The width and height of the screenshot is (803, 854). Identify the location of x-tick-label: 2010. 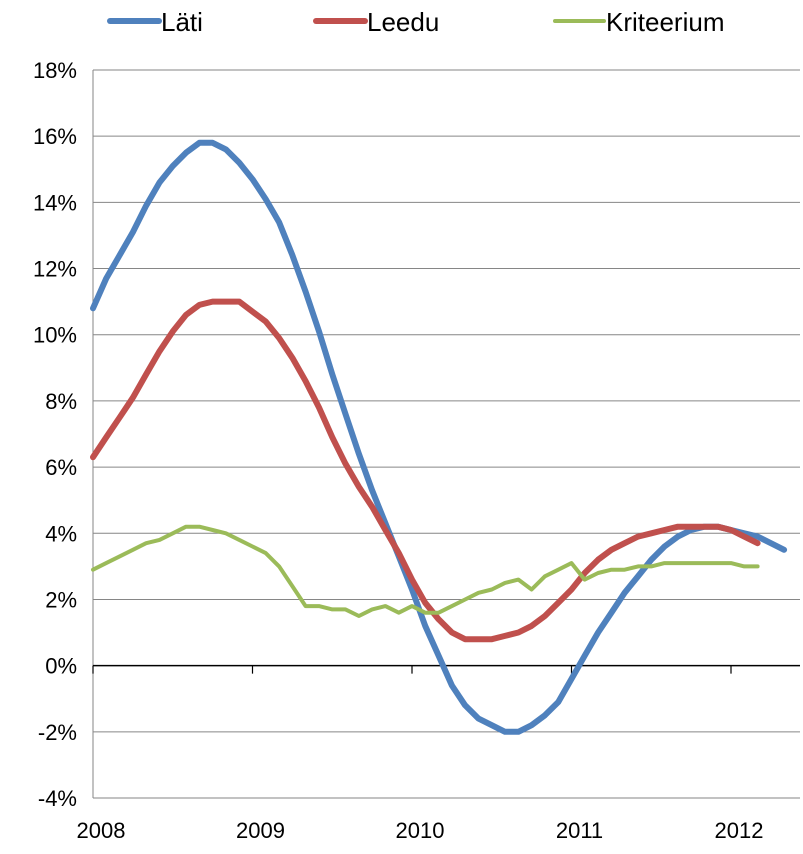
(420, 830).